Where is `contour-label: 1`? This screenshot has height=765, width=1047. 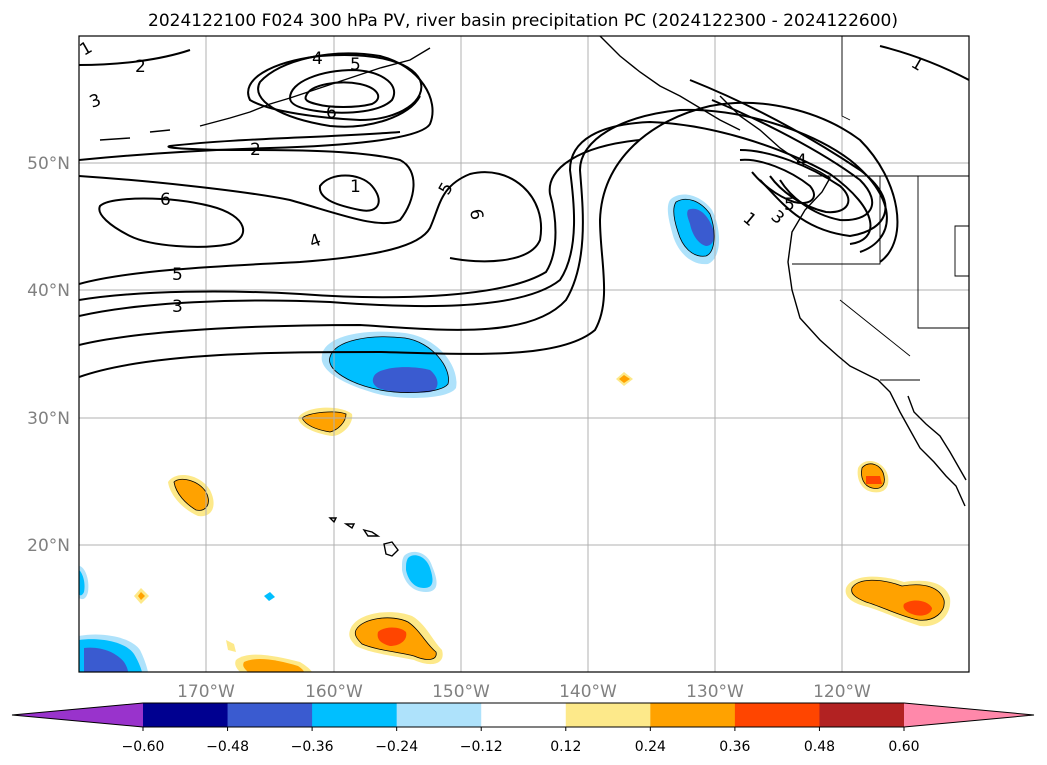
contour-label: 1 is located at coordinates (355, 187).